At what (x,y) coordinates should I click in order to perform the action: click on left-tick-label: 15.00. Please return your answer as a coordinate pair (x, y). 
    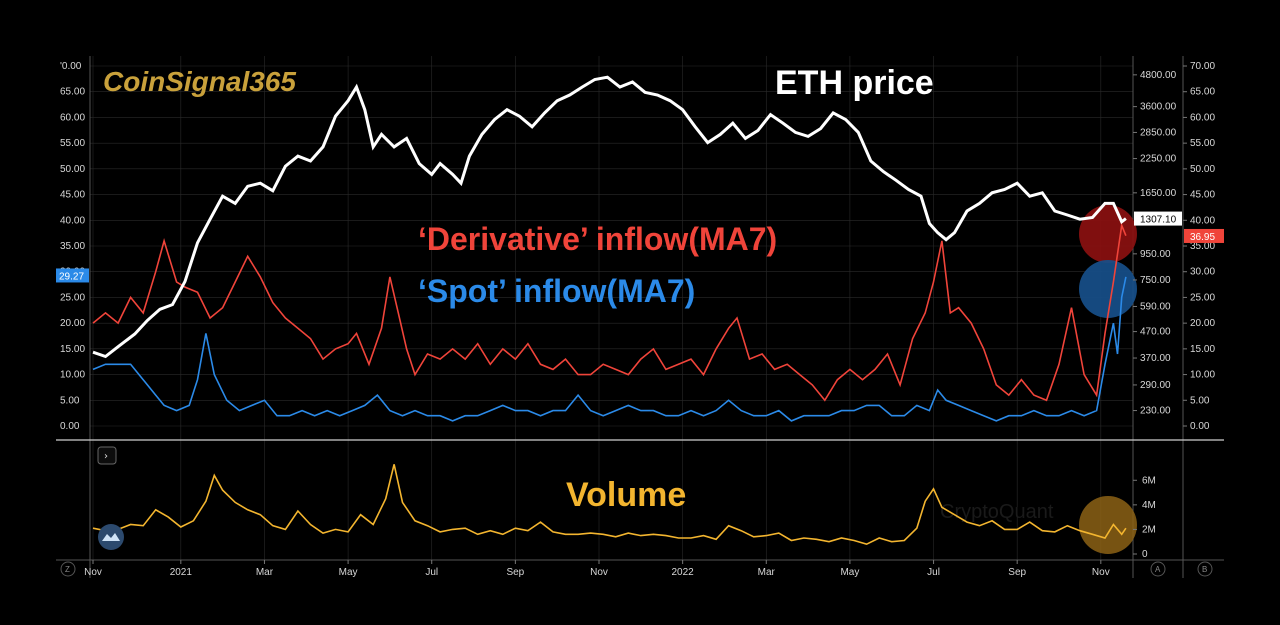
    Looking at the image, I should click on (72, 349).